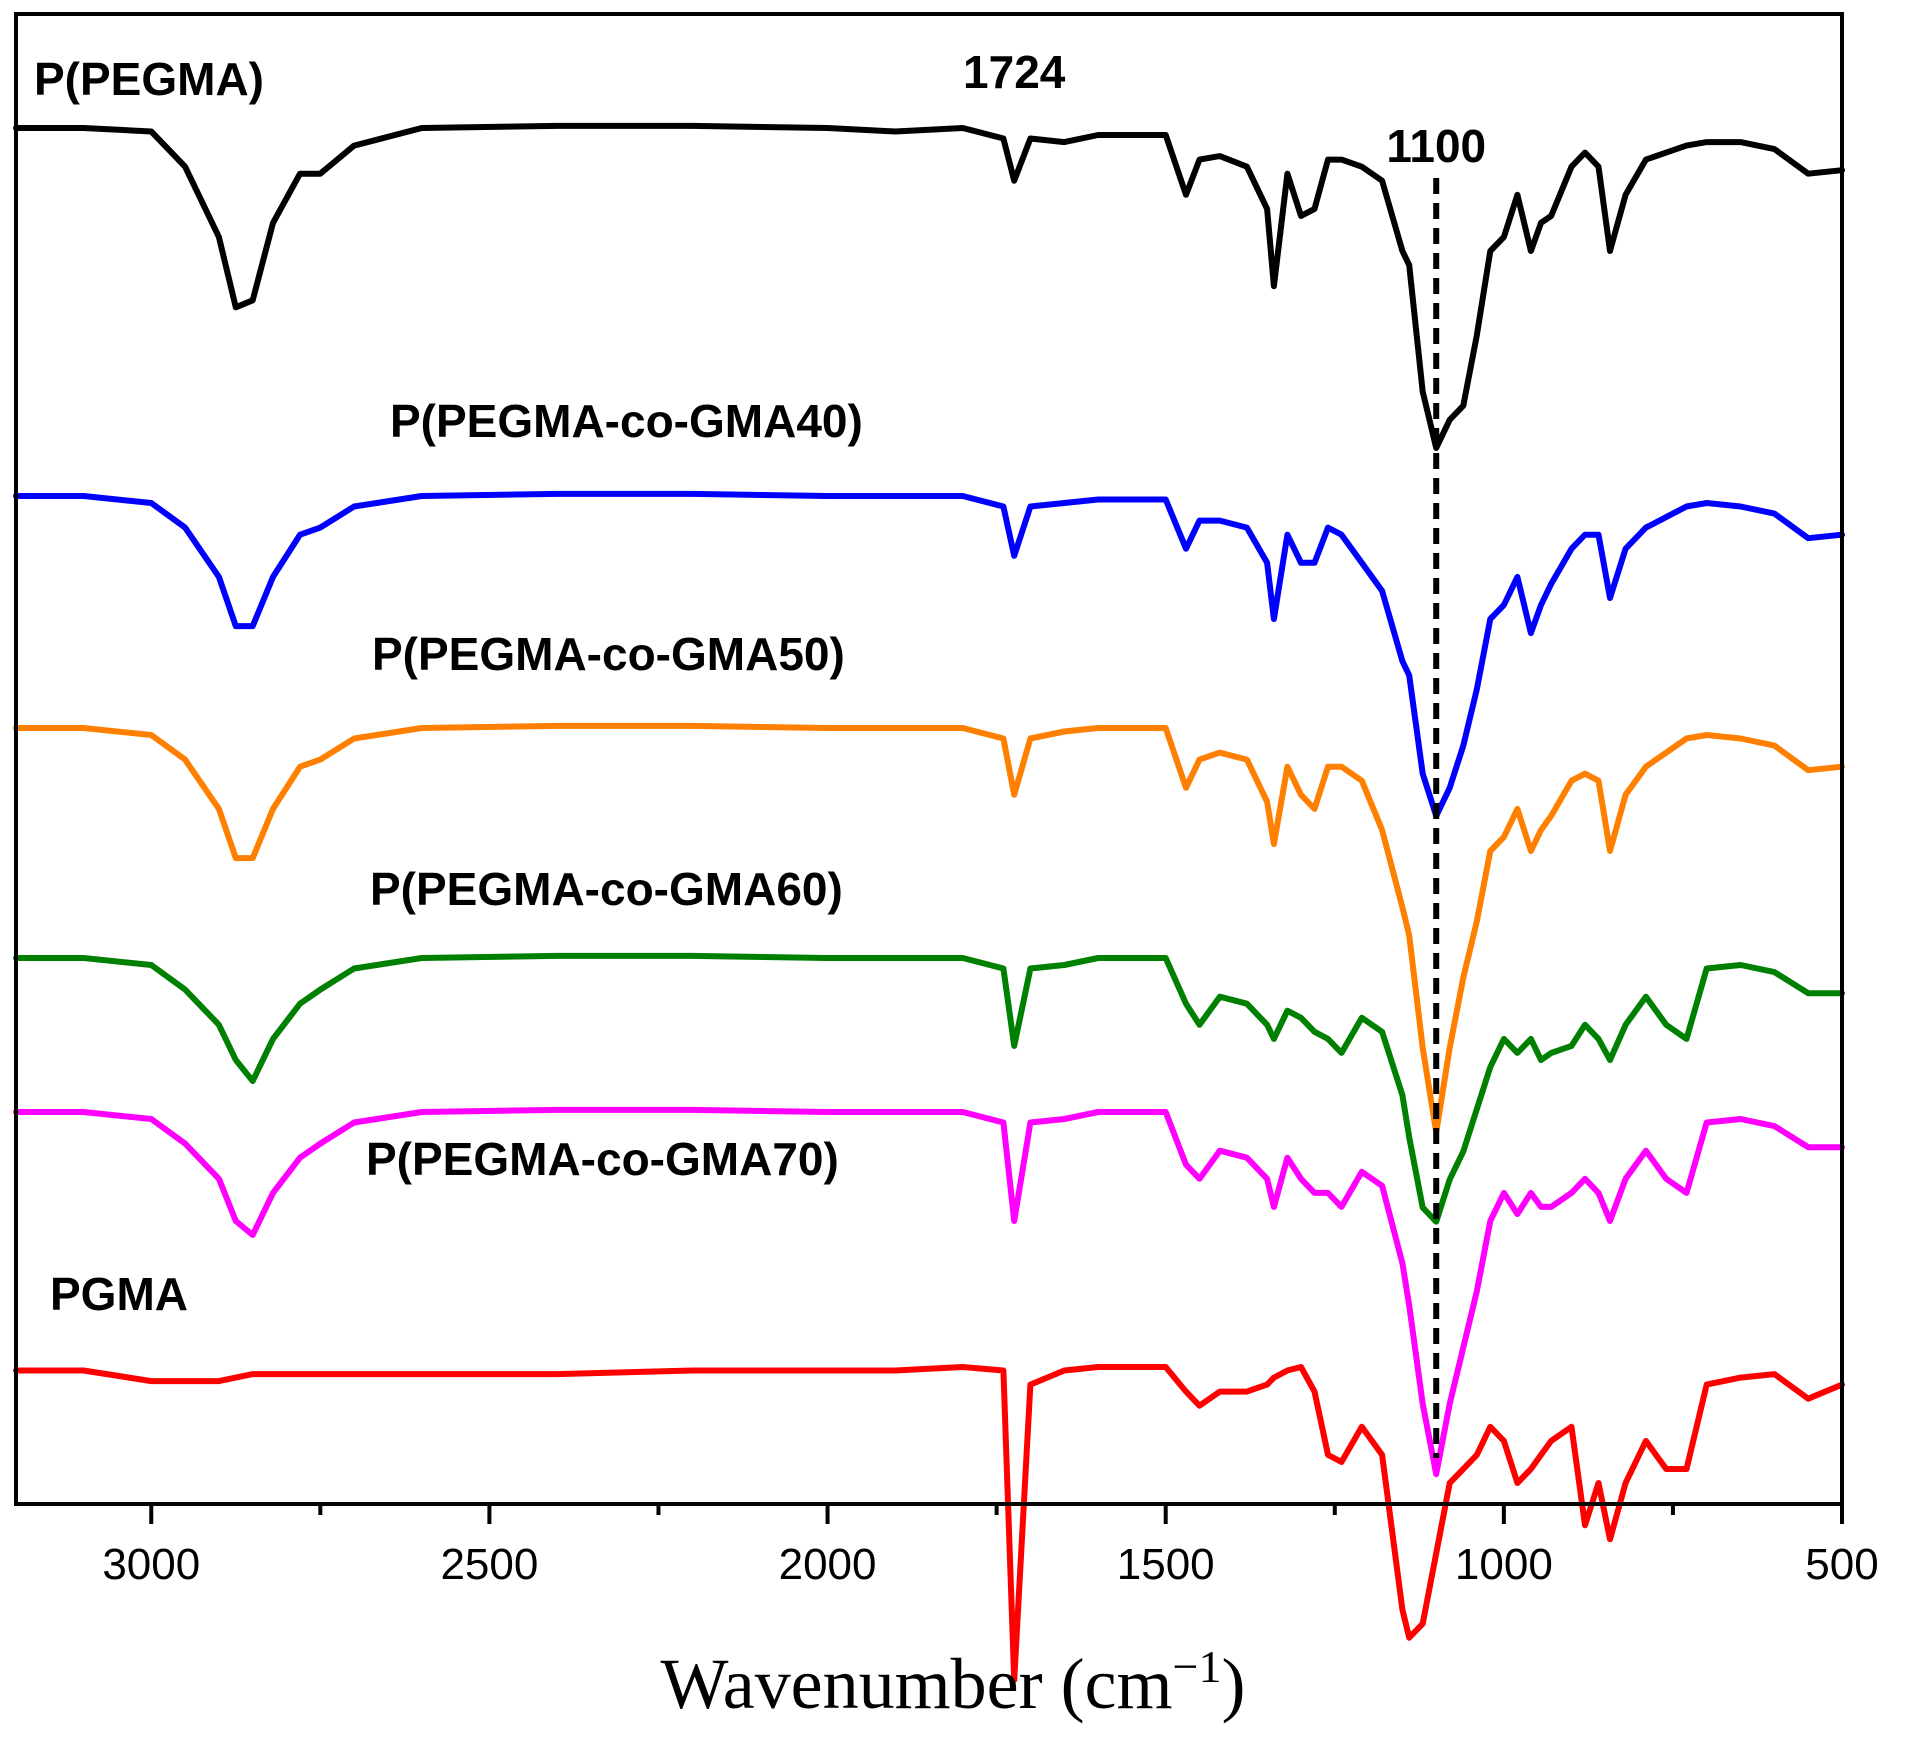 Image resolution: width=1906 pixels, height=1757 pixels. Describe the element at coordinates (608, 654) in the screenshot. I see `series-label-p-pegma-co-gma50: P(PEGMA-co-GMA50)` at that location.